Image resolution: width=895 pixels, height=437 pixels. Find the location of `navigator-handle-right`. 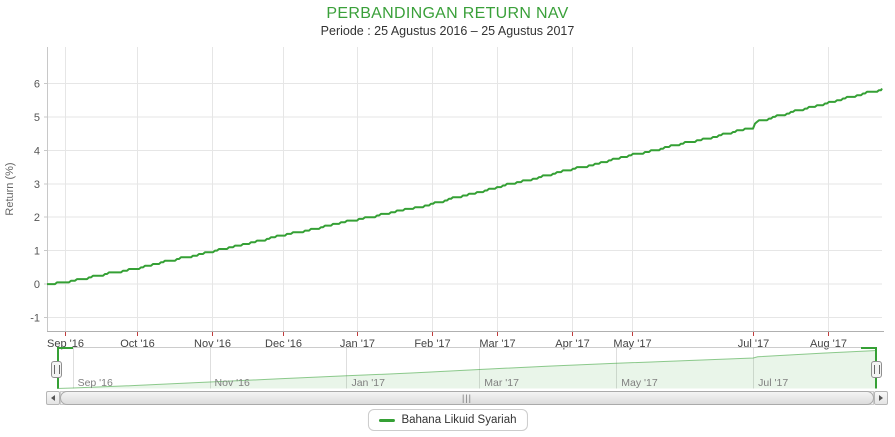

navigator-handle-right is located at coordinates (876, 369).